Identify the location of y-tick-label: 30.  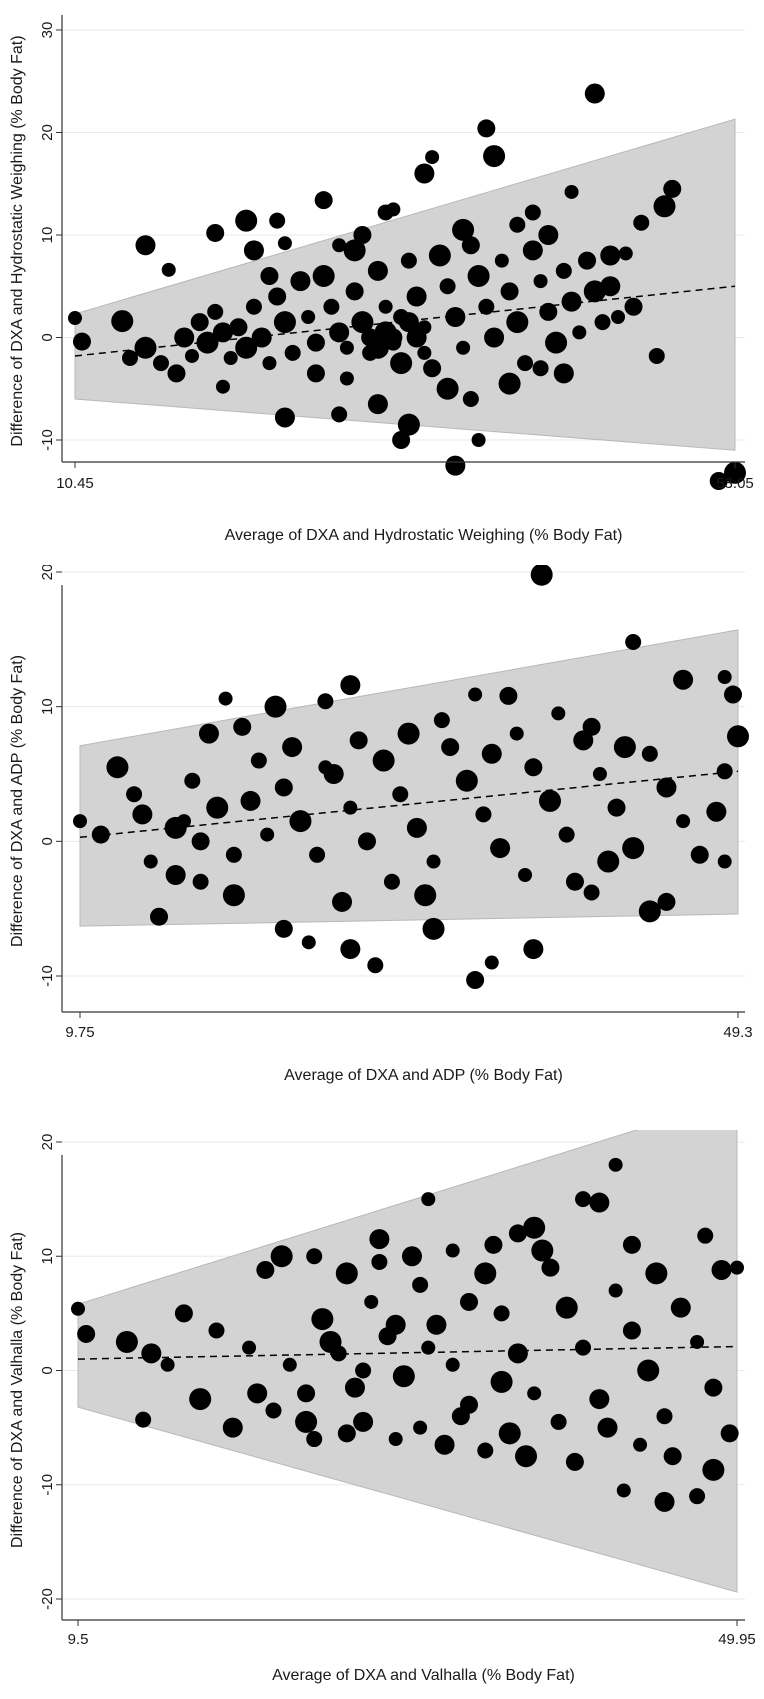
(47, 30).